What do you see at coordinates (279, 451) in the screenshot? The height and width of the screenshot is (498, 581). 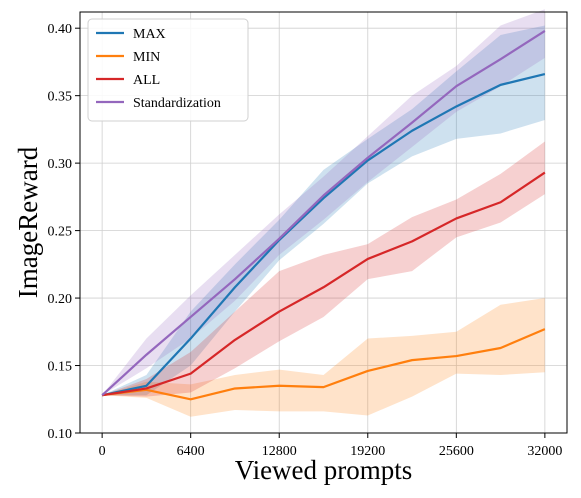 I see `x-tick-label: 12800` at bounding box center [279, 451].